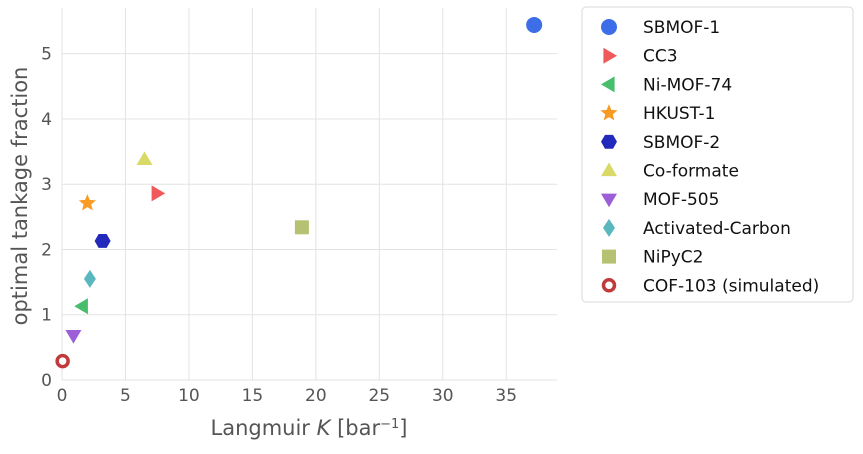  Describe the element at coordinates (681, 200) in the screenshot. I see `legend-label-mof-505: MOF-505` at that location.